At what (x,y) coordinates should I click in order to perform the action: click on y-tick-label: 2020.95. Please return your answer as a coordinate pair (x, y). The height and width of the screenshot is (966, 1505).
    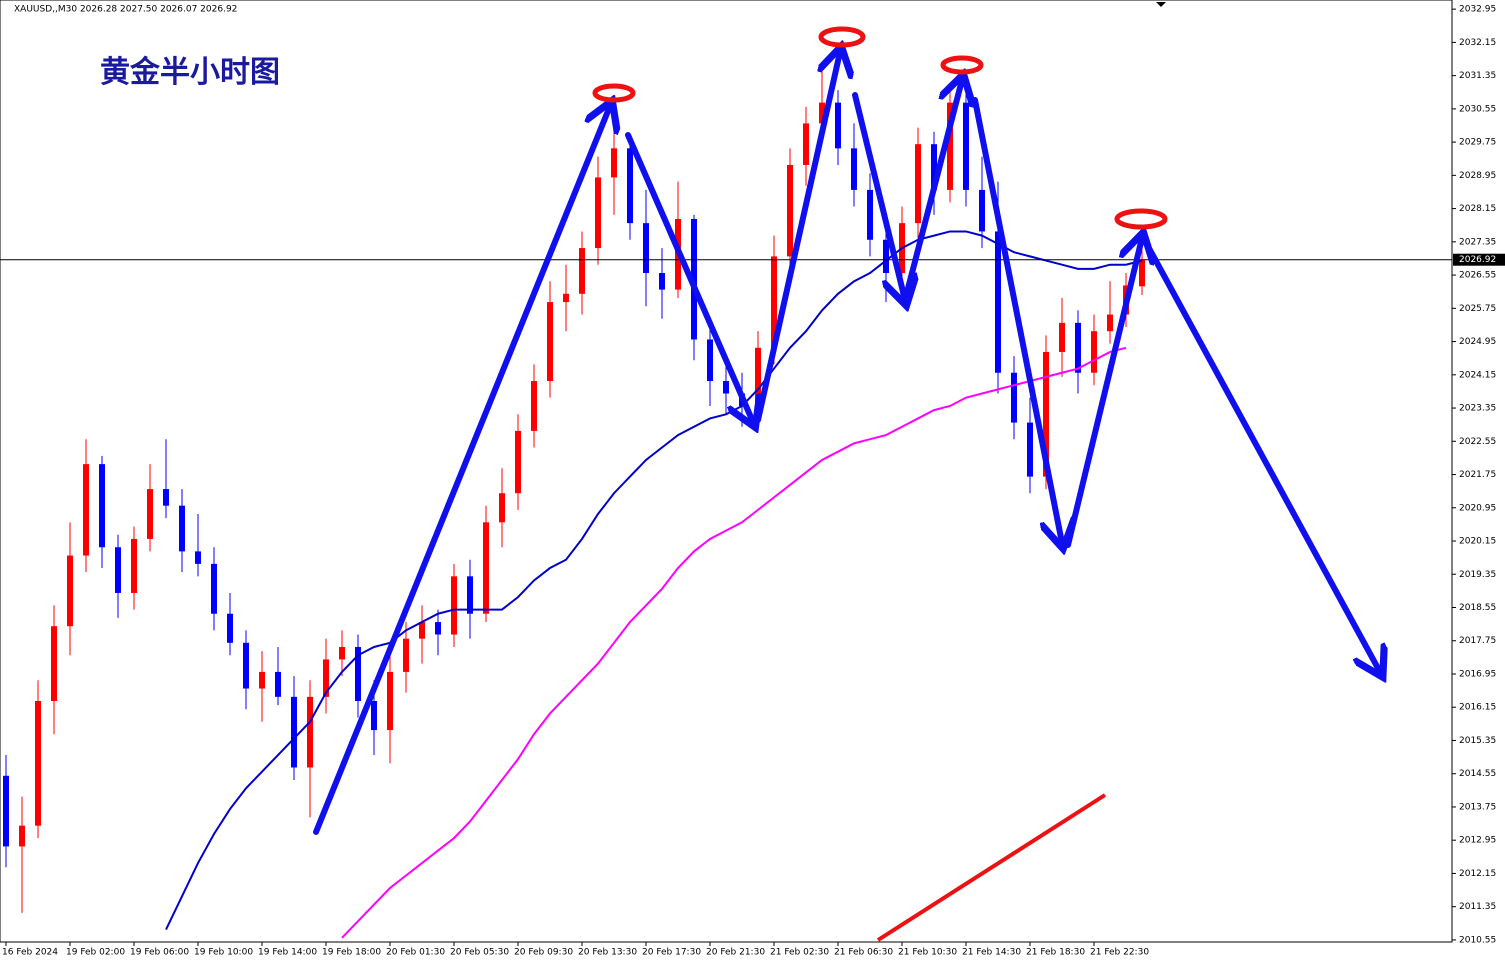
    Looking at the image, I should click on (1477, 508).